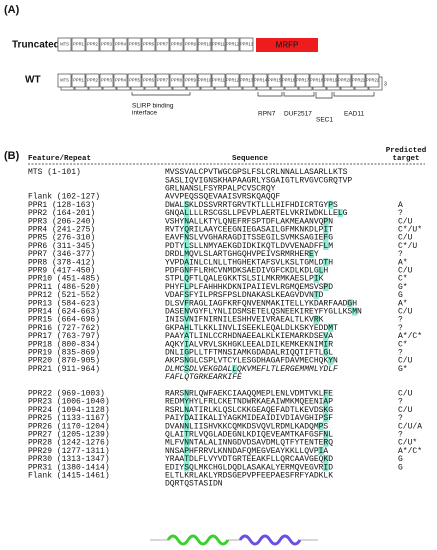 The height and width of the screenshot is (550, 437). I want to click on sequence: PDTYLSLLNMYAEKGDIDKIKQTLDVVENADFFLM, so click(249, 246).